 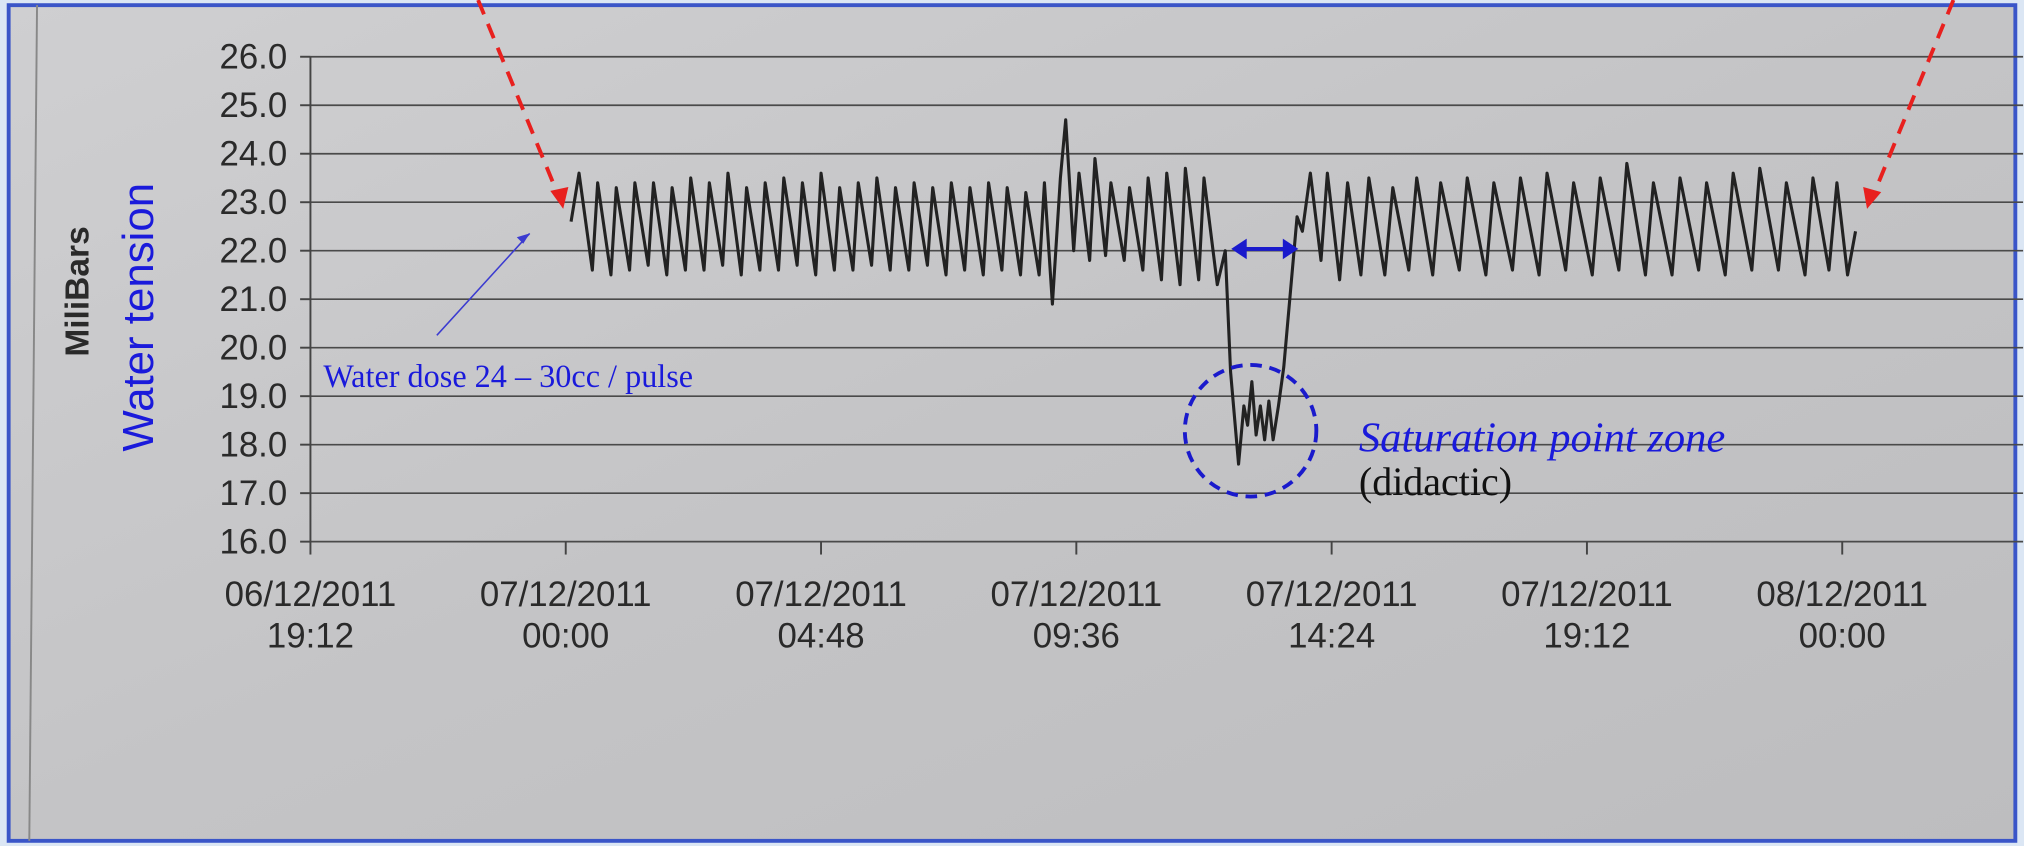 I want to click on y-tick-label: 25.0, so click(x=253, y=105).